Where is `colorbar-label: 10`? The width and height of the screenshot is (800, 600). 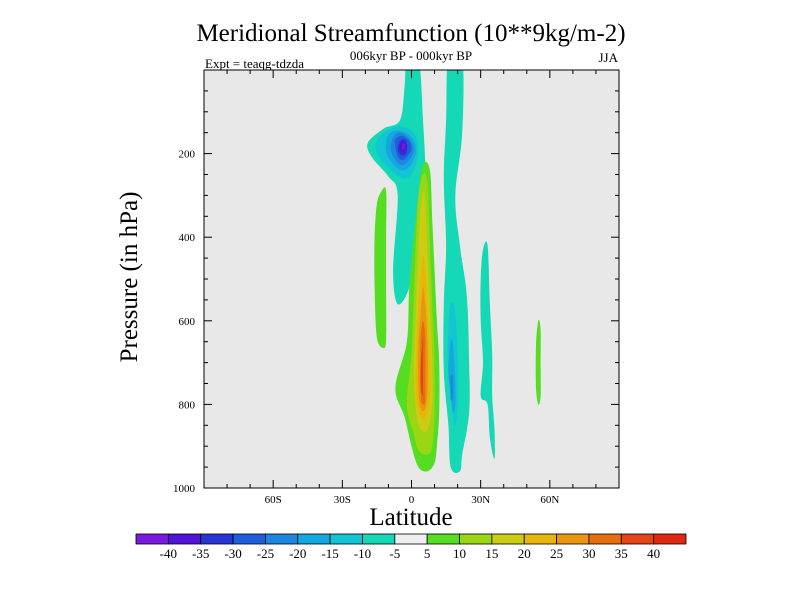 colorbar-label: 10 is located at coordinates (459, 553).